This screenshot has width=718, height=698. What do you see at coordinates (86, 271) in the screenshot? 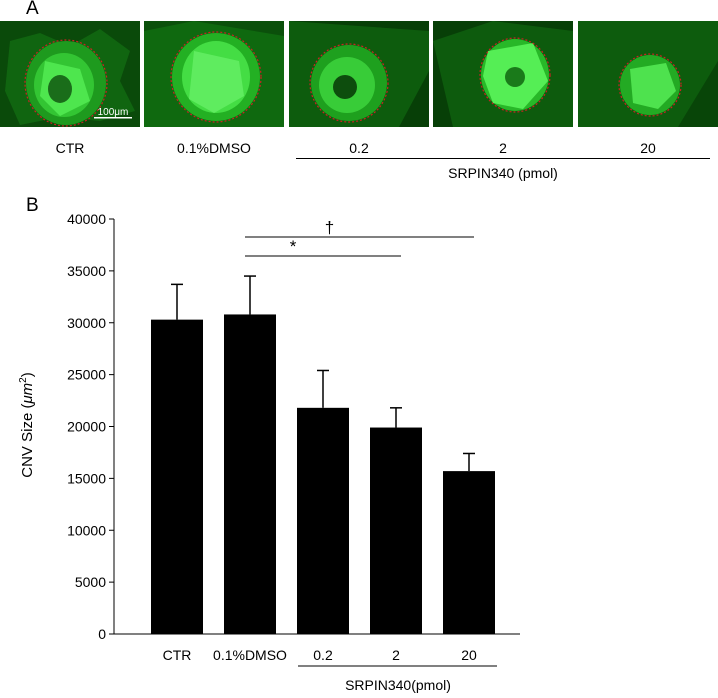
I see `y-tick-label: 35000` at bounding box center [86, 271].